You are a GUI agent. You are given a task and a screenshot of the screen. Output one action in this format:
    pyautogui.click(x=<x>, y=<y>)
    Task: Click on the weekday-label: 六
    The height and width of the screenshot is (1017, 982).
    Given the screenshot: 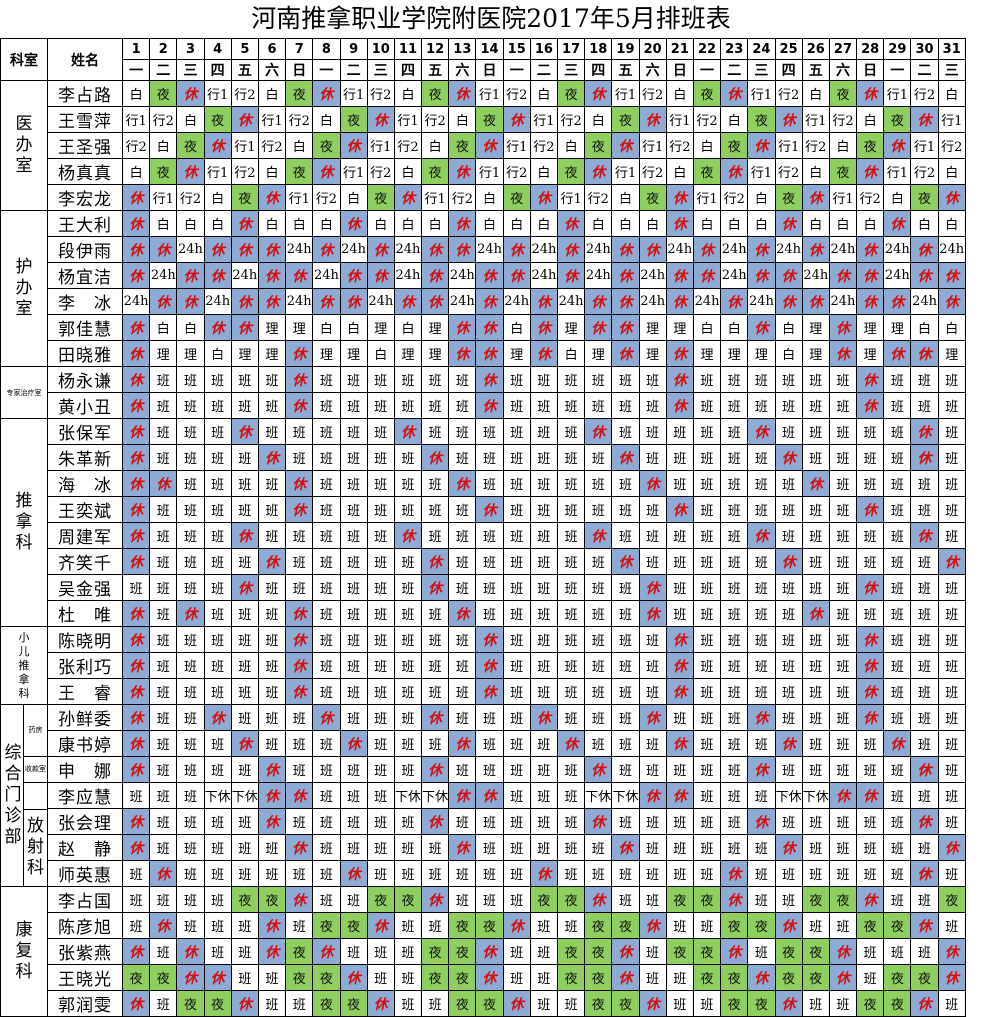 What is the action you would take?
    pyautogui.click(x=272, y=70)
    